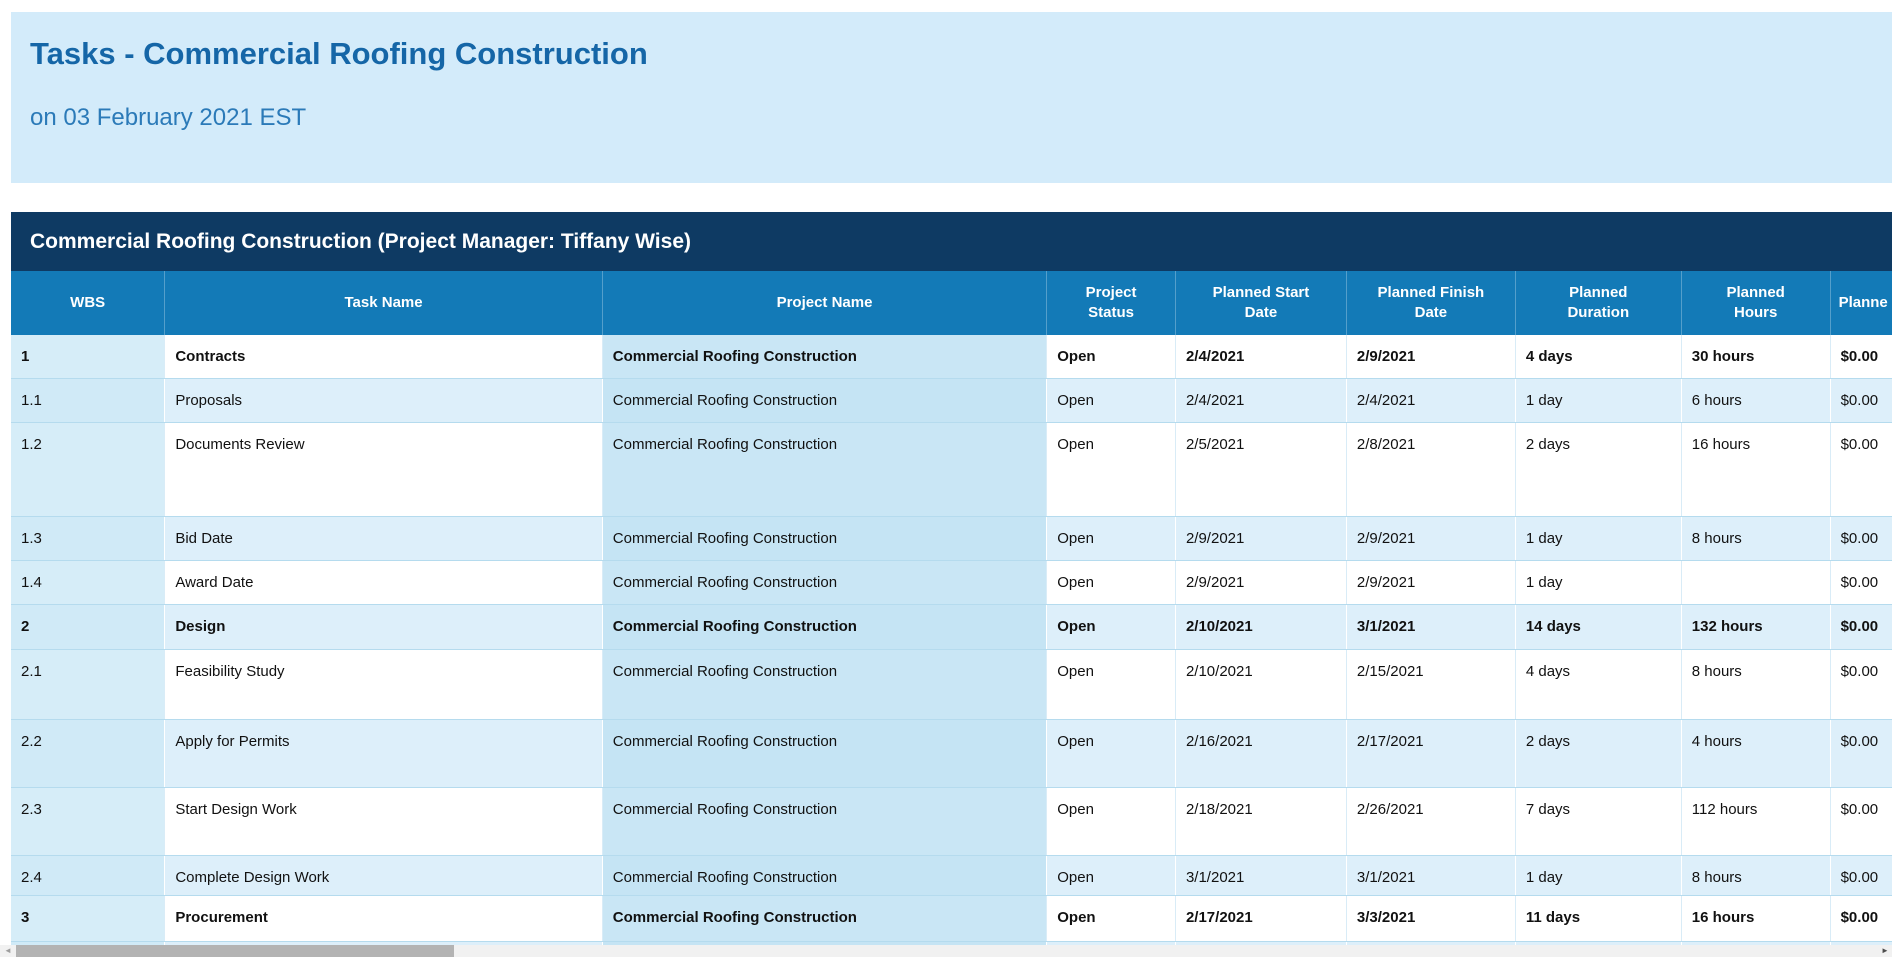  Describe the element at coordinates (1111, 943) in the screenshot. I see `cell-status` at that location.